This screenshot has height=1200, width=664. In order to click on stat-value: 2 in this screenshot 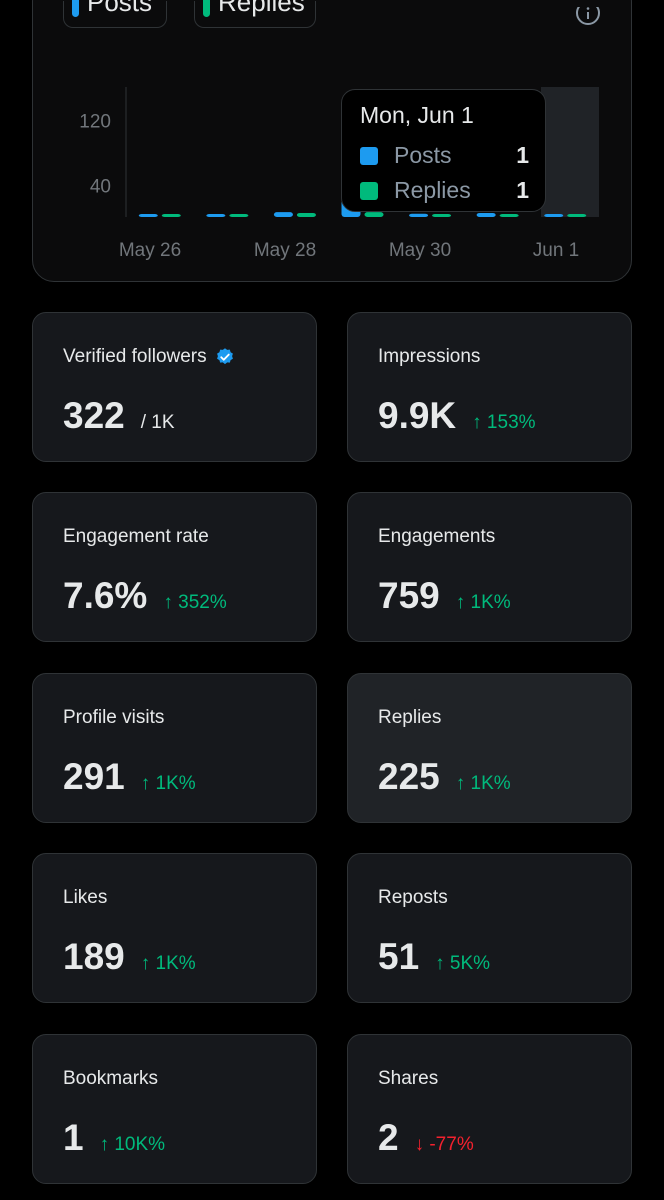, I will do `click(388, 1137)`.